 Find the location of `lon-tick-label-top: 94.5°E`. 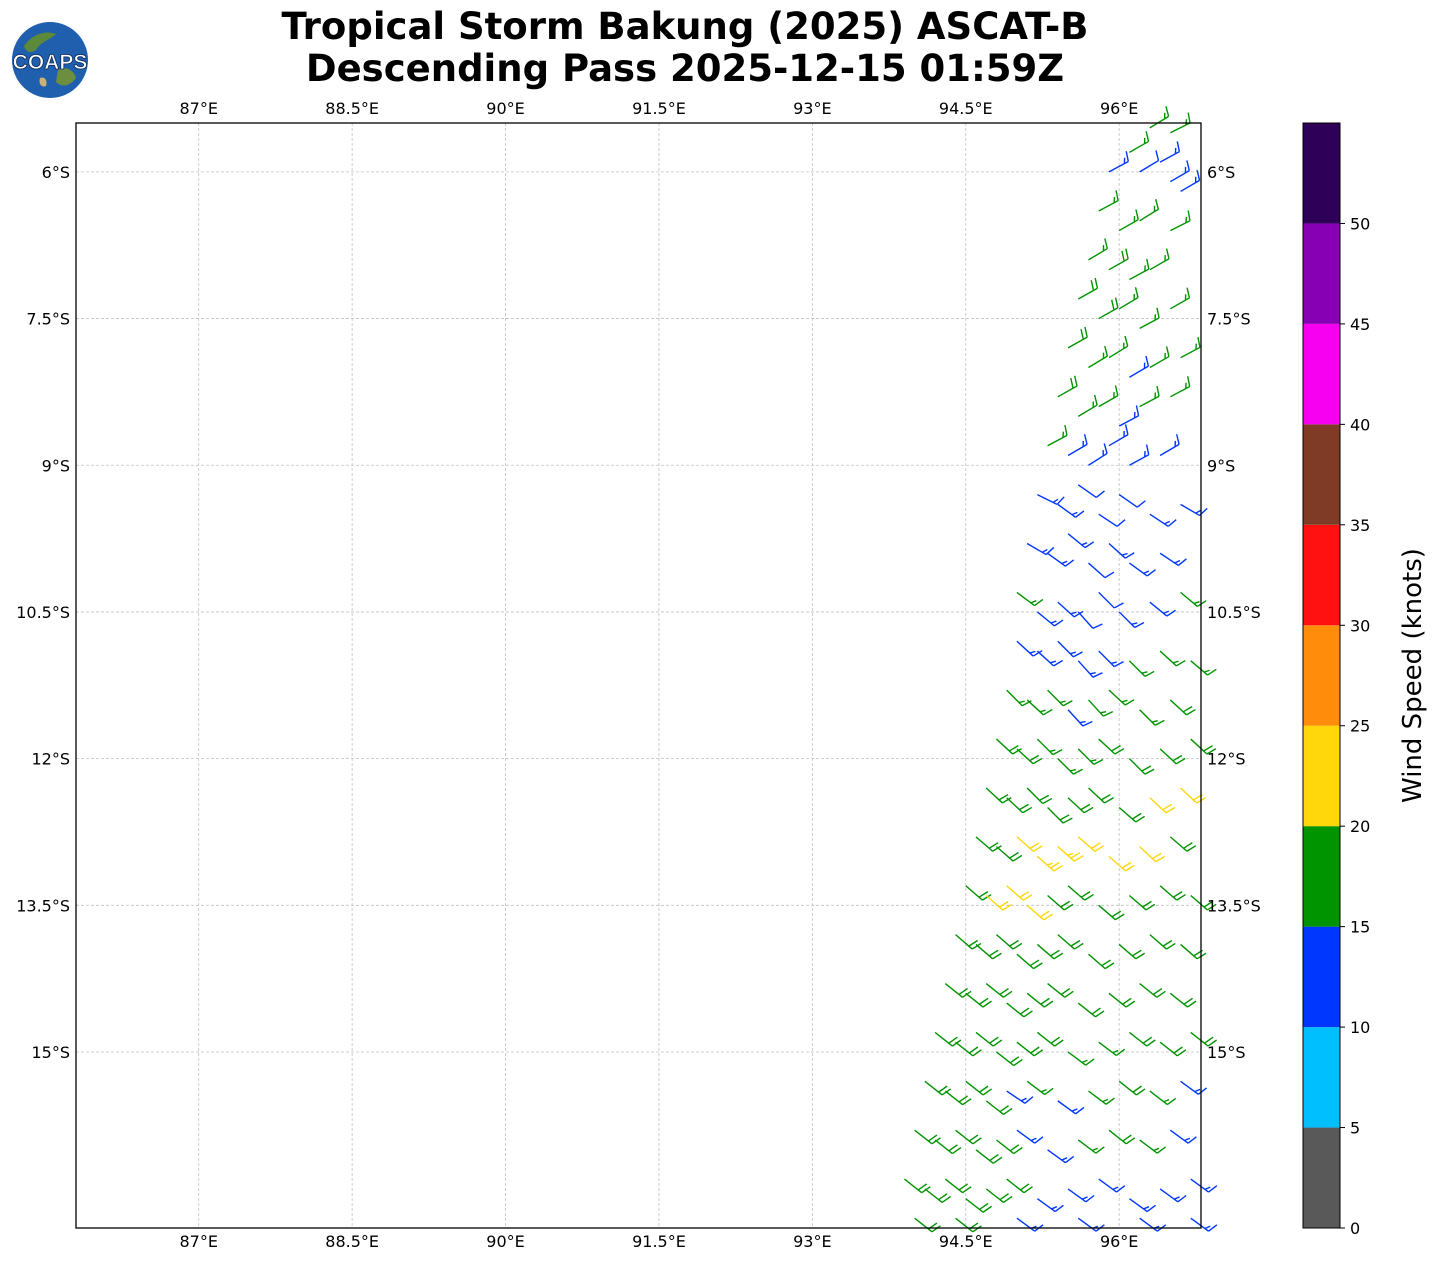

lon-tick-label-top: 94.5°E is located at coordinates (966, 108).